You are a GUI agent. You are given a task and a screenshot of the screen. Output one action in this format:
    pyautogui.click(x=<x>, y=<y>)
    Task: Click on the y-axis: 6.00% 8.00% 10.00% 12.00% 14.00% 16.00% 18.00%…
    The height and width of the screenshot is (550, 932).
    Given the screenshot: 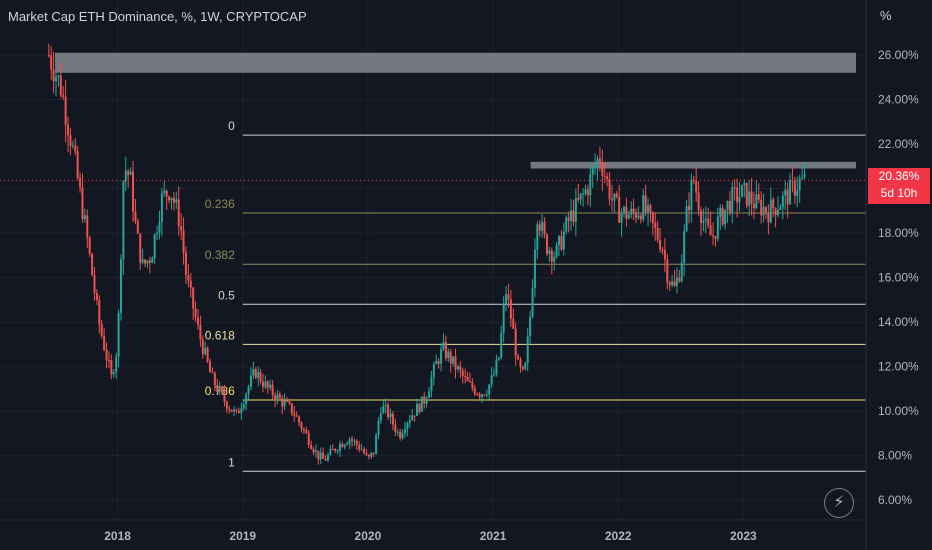 What is the action you would take?
    pyautogui.click(x=898, y=277)
    